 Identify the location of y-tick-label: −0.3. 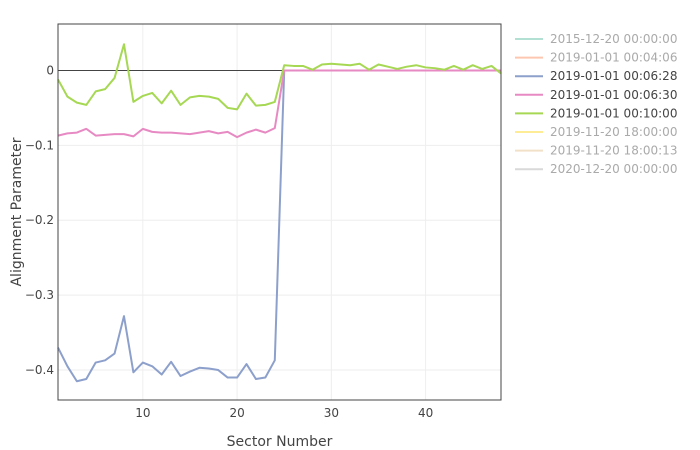
(39, 295).